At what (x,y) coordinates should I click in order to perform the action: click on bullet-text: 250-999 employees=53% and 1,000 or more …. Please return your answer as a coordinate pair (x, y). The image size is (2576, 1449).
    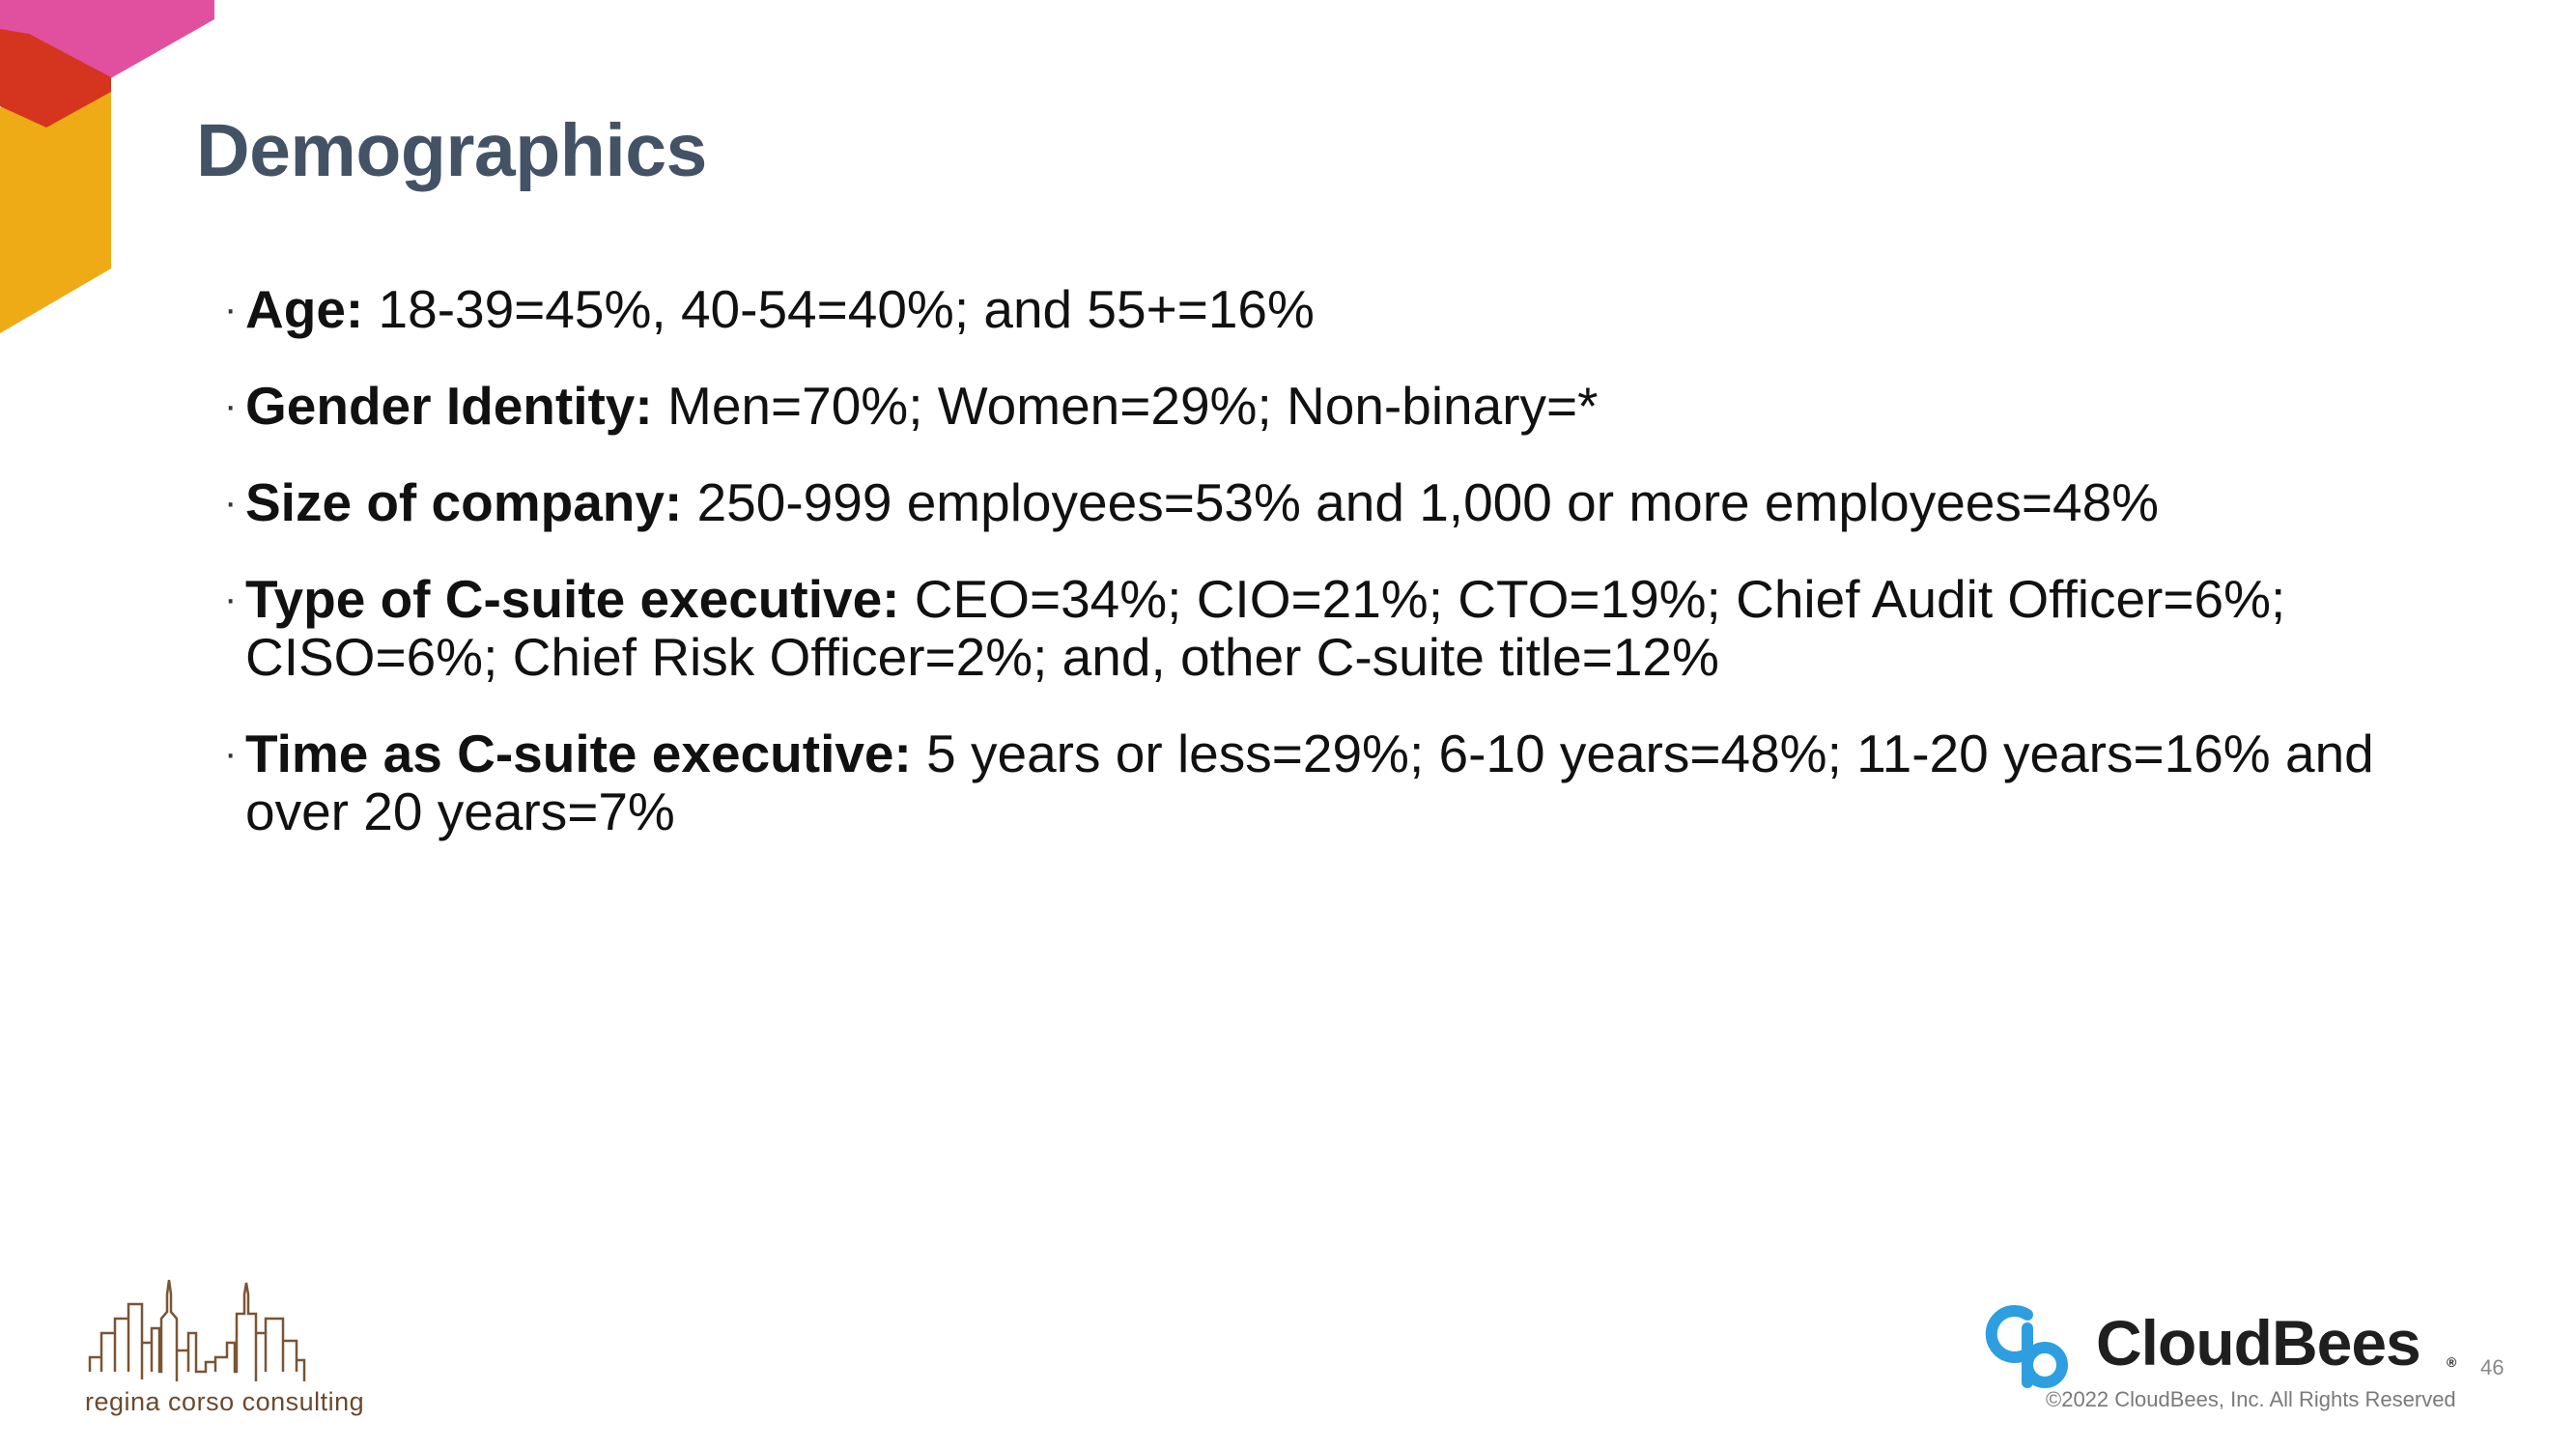
    Looking at the image, I should click on (1421, 502).